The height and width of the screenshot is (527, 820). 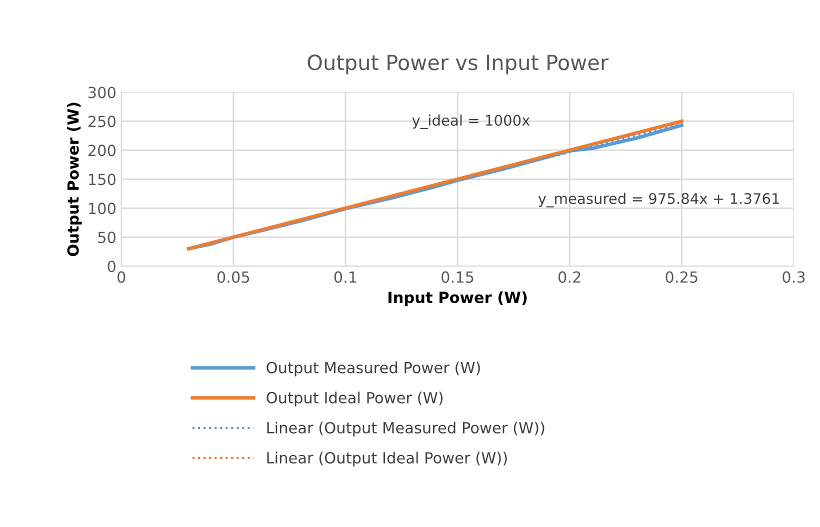 What do you see at coordinates (102, 208) in the screenshot?
I see `y-tick-label: 100` at bounding box center [102, 208].